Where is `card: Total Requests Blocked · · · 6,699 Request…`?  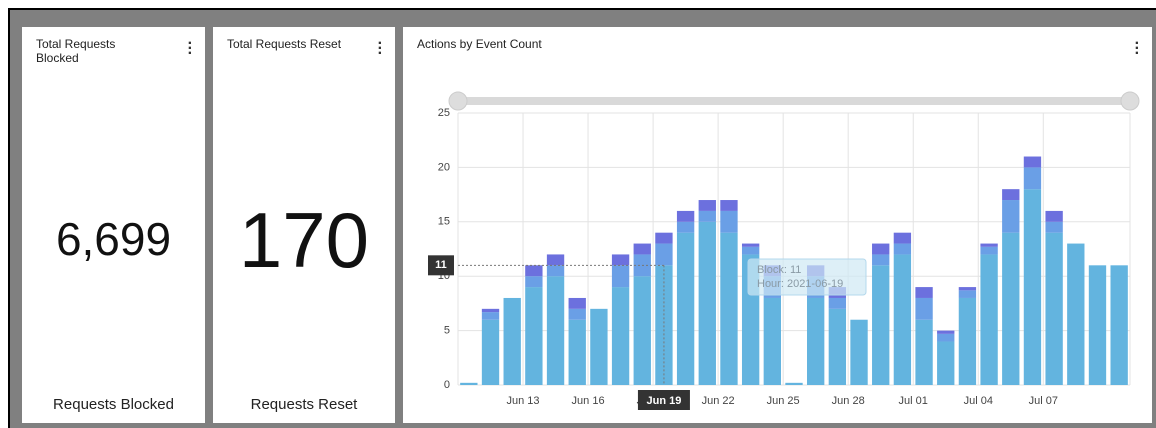
card: Total Requests Blocked · · · 6,699 Request… is located at coordinates (113, 225).